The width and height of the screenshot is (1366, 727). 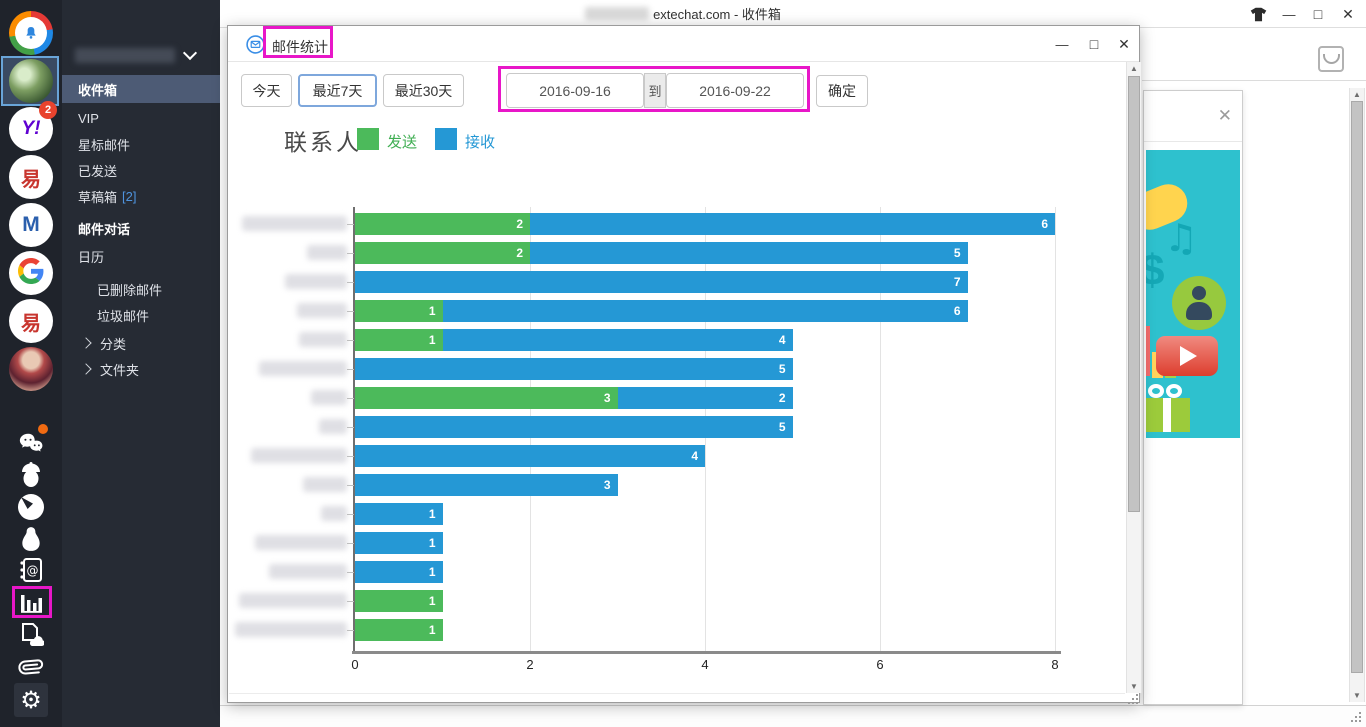 I want to click on account-netease-2: 易, so click(x=31, y=321).